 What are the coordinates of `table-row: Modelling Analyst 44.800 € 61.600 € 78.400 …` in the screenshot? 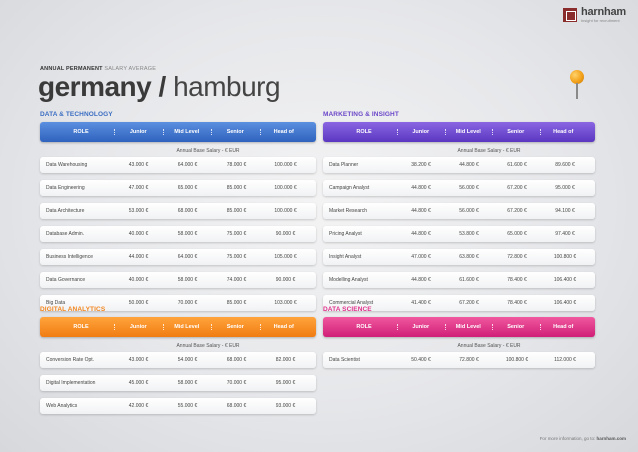 It's located at (459, 280).